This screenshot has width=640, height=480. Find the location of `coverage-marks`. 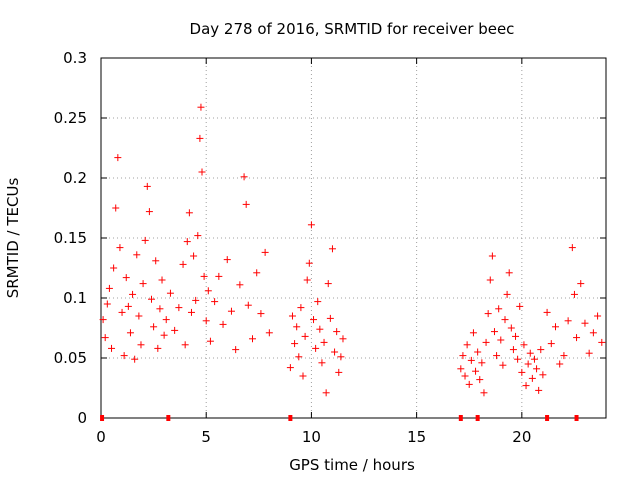

coverage-marks is located at coordinates (339, 418).